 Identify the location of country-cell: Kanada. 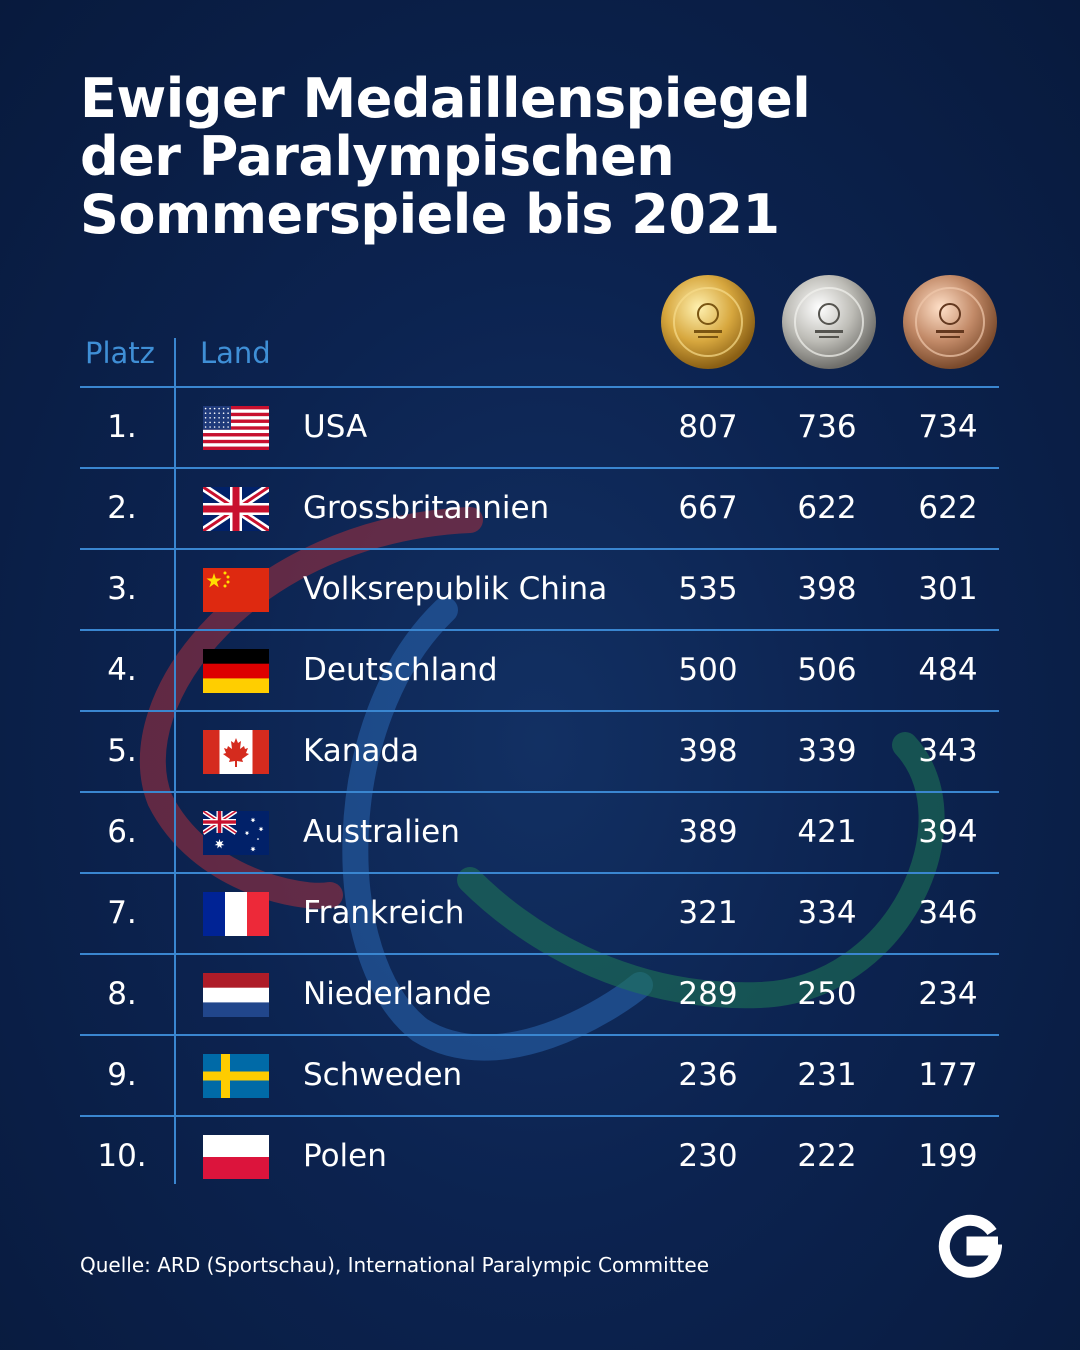
(361, 751).